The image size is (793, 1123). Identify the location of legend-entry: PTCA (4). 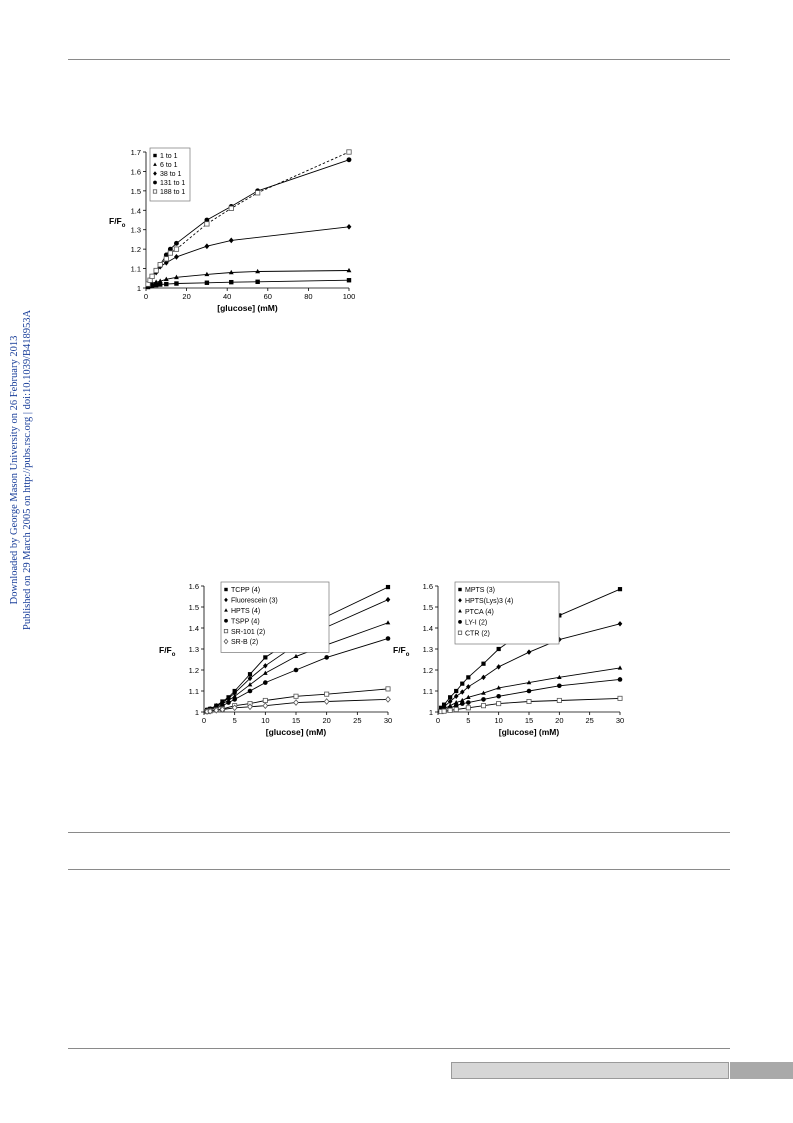
(479, 612).